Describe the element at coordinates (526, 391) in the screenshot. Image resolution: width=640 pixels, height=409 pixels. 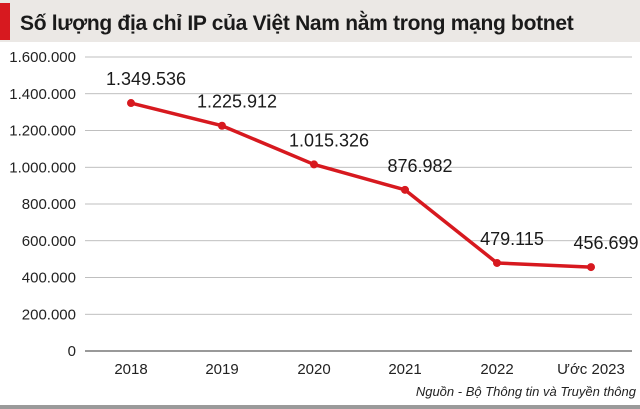
I see `source-note: Nguồn - Bộ Thông tin và Truyền thông` at that location.